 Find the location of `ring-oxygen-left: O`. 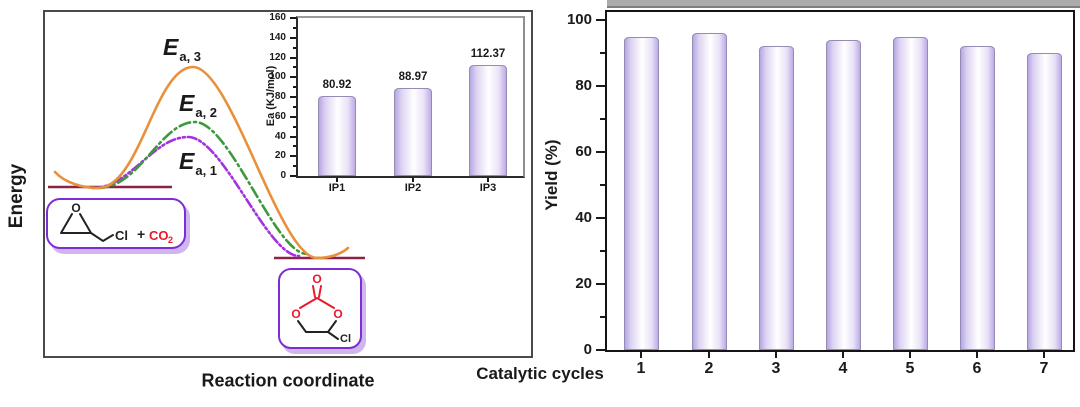

ring-oxygen-left: O is located at coordinates (295, 314).